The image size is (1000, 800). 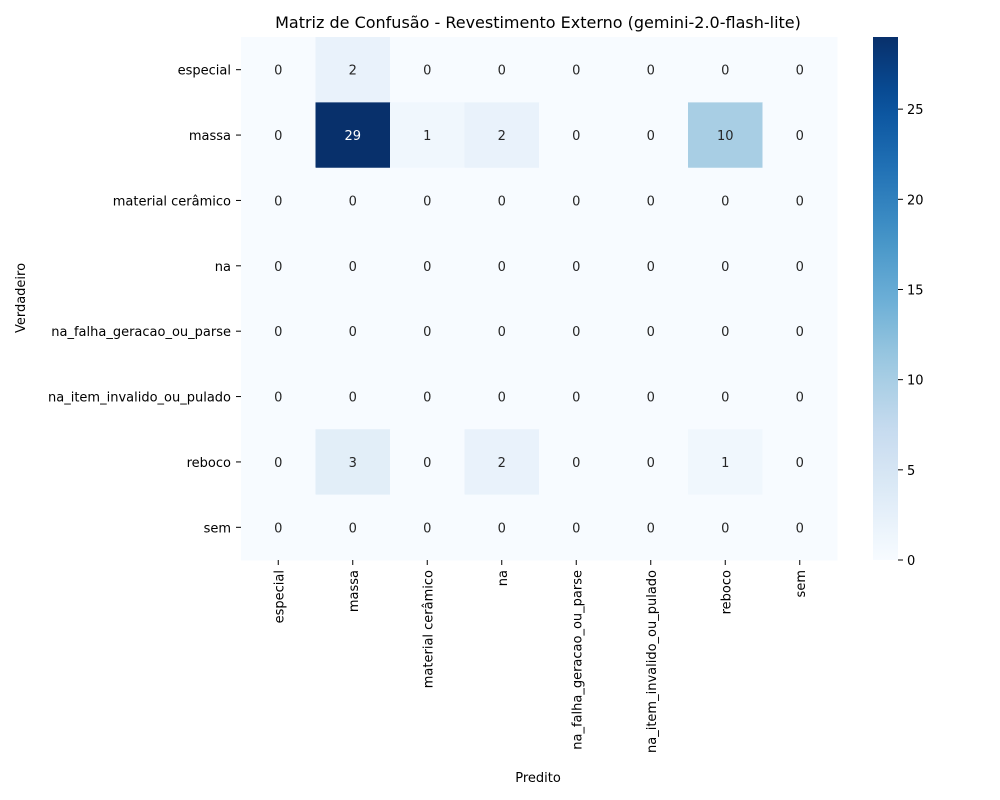 I want to click on cell-value: 10, so click(x=725, y=136).